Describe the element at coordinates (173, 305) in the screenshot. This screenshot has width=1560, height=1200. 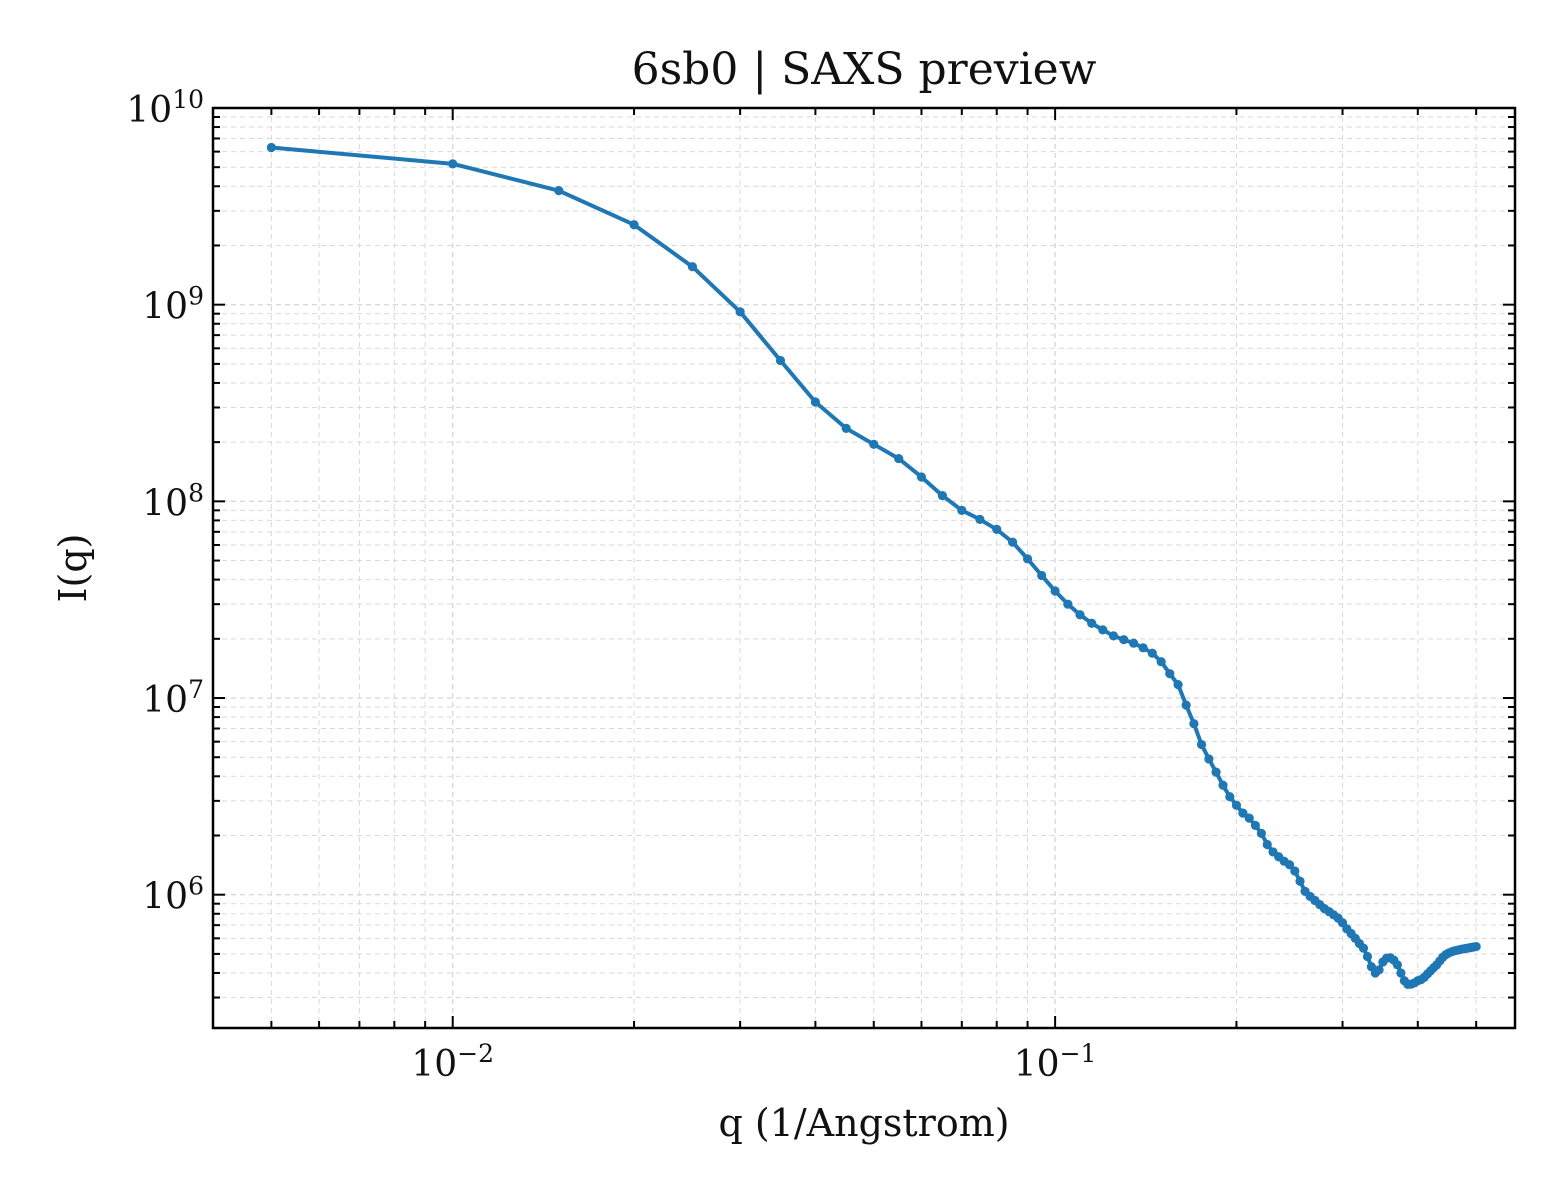
I see `y-tick-label: 109` at that location.